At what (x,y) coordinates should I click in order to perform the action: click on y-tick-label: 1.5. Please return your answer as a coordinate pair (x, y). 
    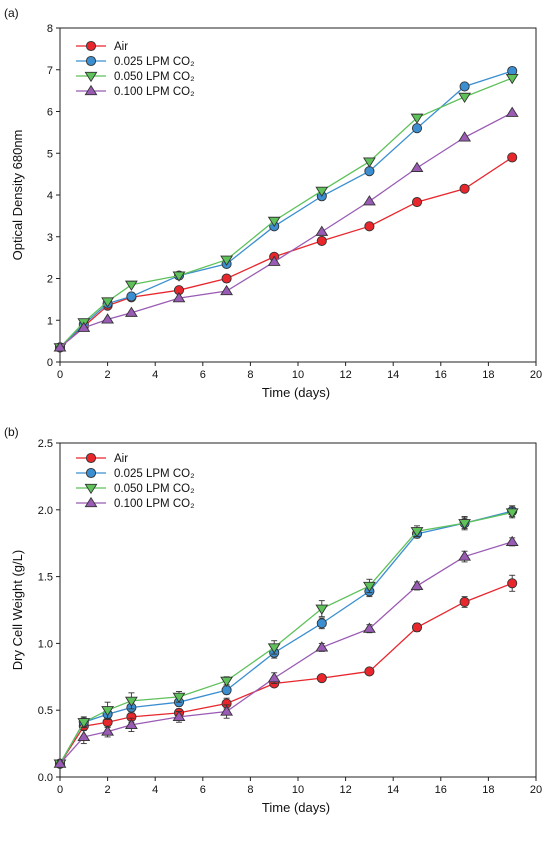
    Looking at the image, I should click on (45, 578).